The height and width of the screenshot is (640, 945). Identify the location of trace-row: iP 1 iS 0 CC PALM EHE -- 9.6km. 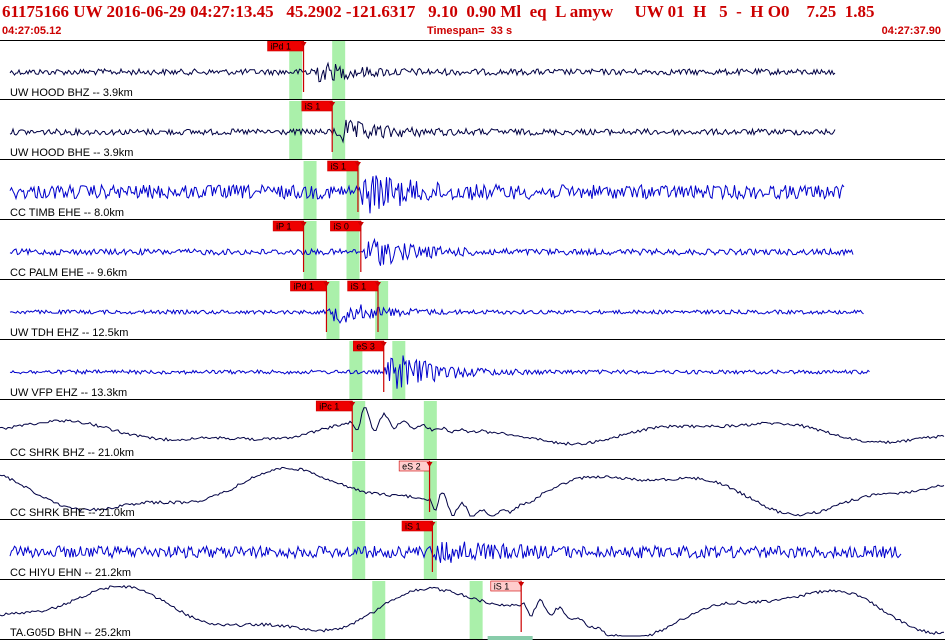
(472, 250).